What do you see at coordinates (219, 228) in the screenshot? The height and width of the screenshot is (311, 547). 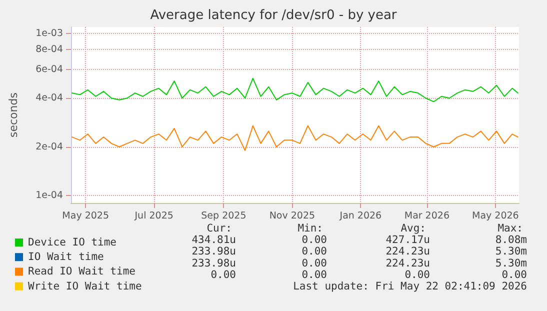 I see `text: Cur:` at bounding box center [219, 228].